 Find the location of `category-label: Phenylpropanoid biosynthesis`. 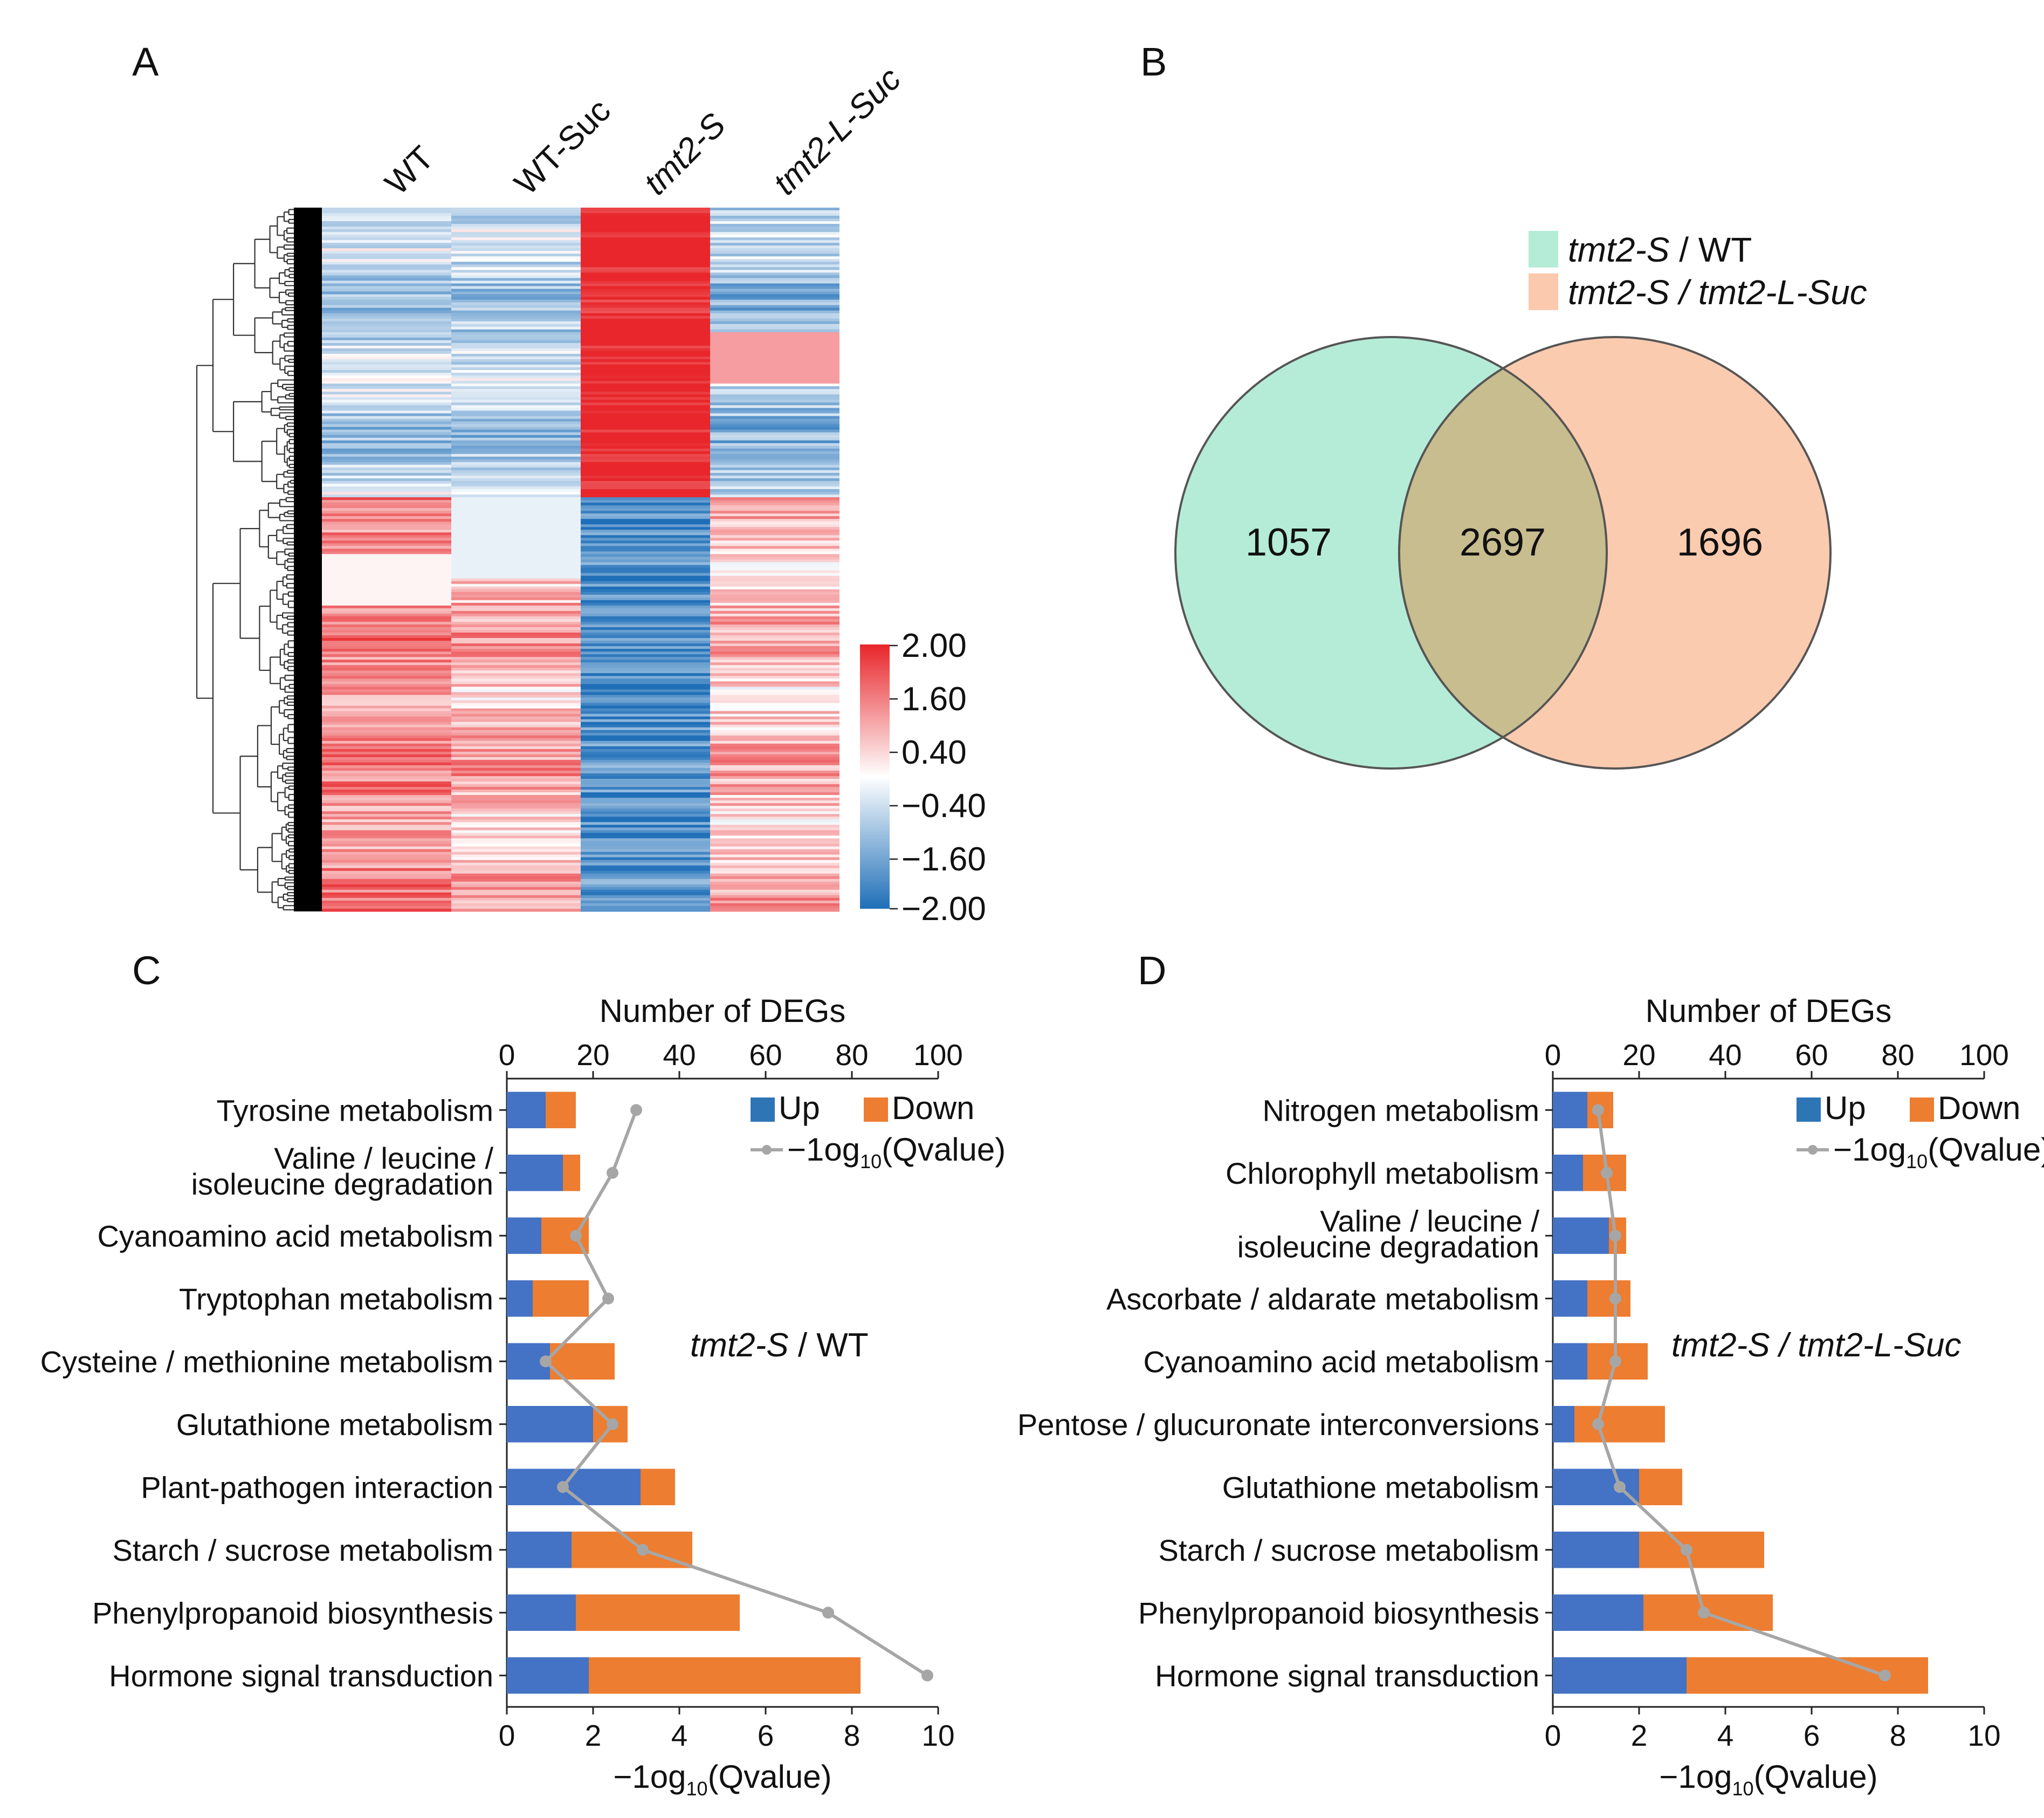

category-label: Phenylpropanoid biosynthesis is located at coordinates (292, 1613).